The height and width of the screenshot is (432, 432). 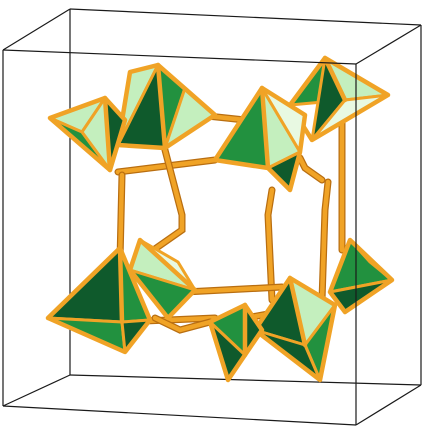 I want to click on cell-edge-top-left-depth, so click(x=36, y=29).